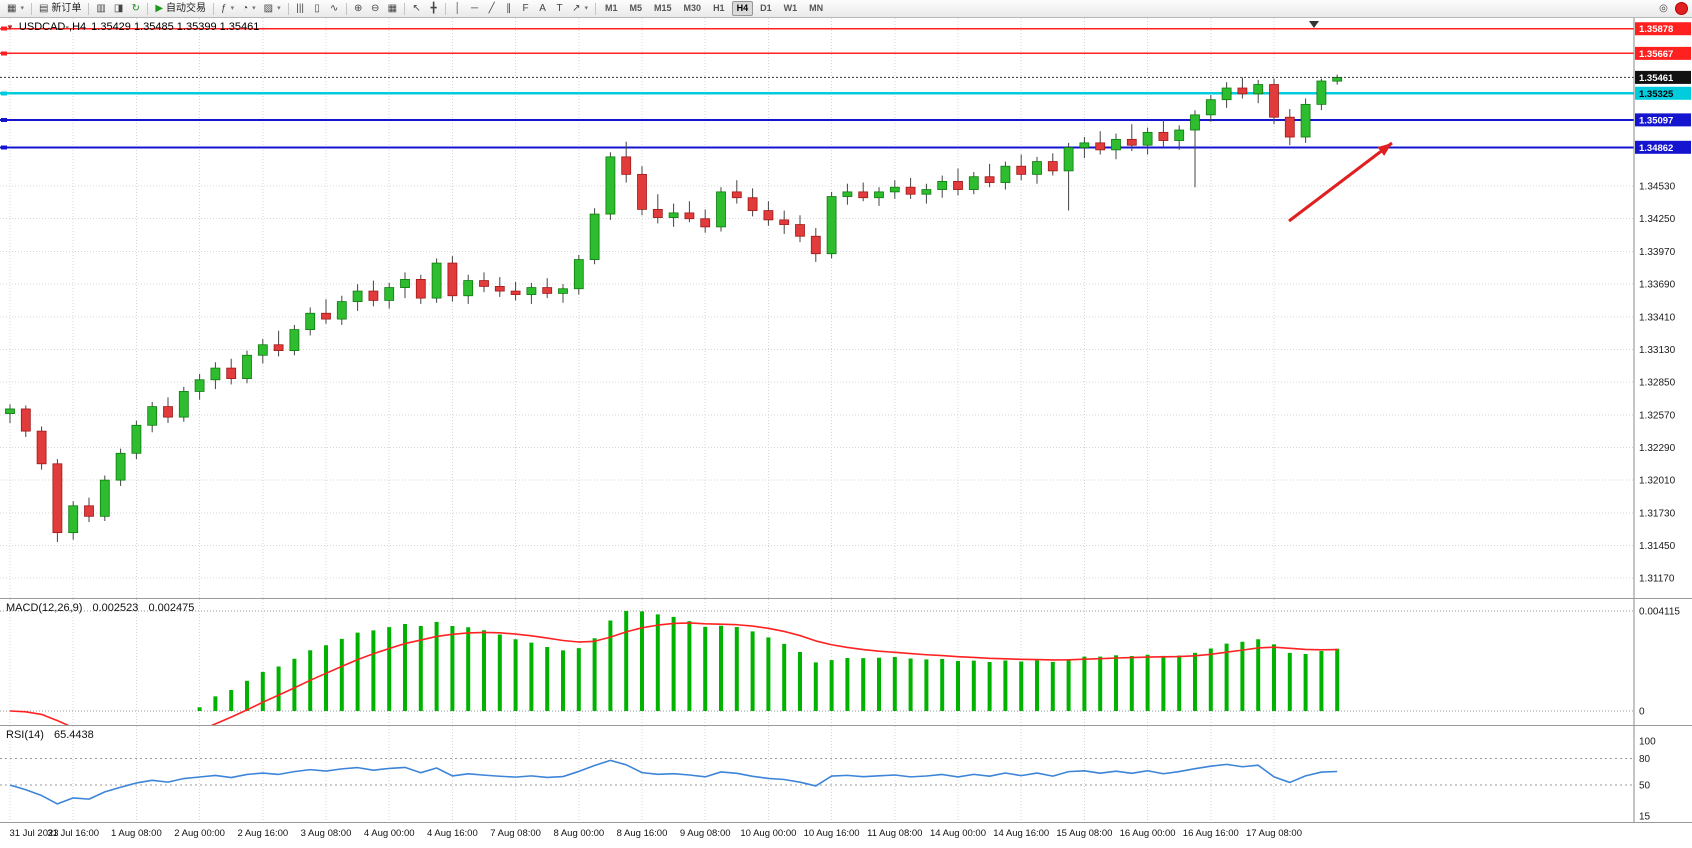  I want to click on time-axis-label: 4 Aug 16:00, so click(452, 833).